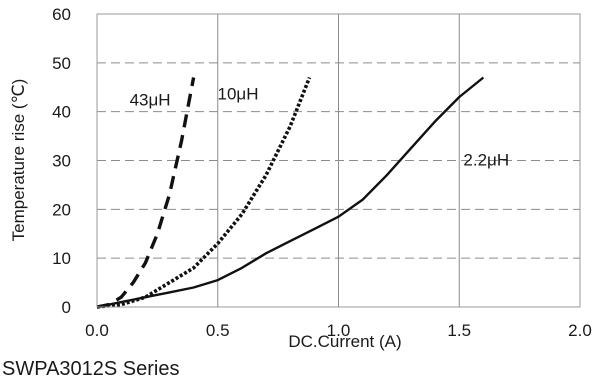 This screenshot has width=596, height=383. What do you see at coordinates (320, 126) in the screenshot?
I see `series-labels: 43μH 10μH 2.2μH` at bounding box center [320, 126].